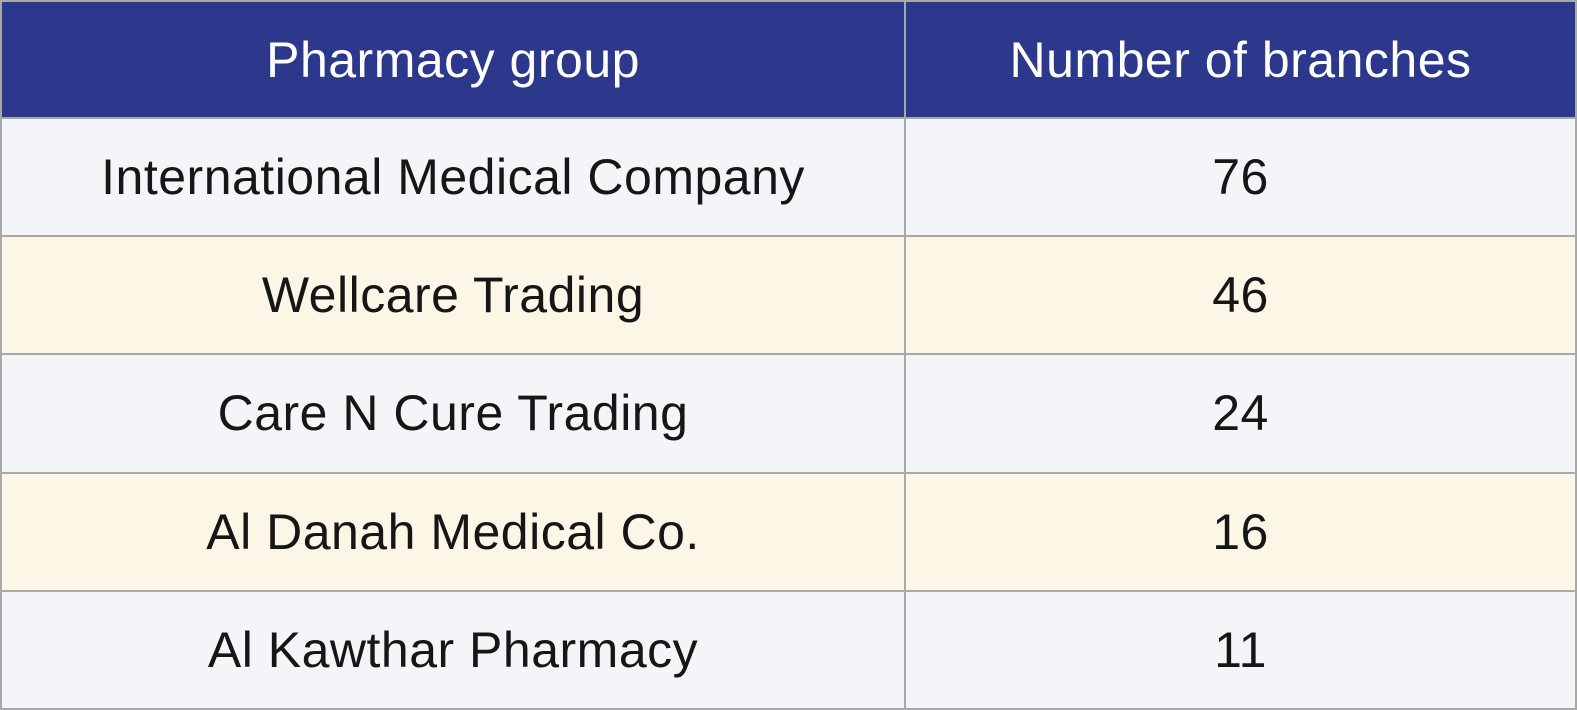 This screenshot has height=710, width=1577. What do you see at coordinates (453, 59) in the screenshot?
I see `header-pharmacy-group: Pharmacy group` at bounding box center [453, 59].